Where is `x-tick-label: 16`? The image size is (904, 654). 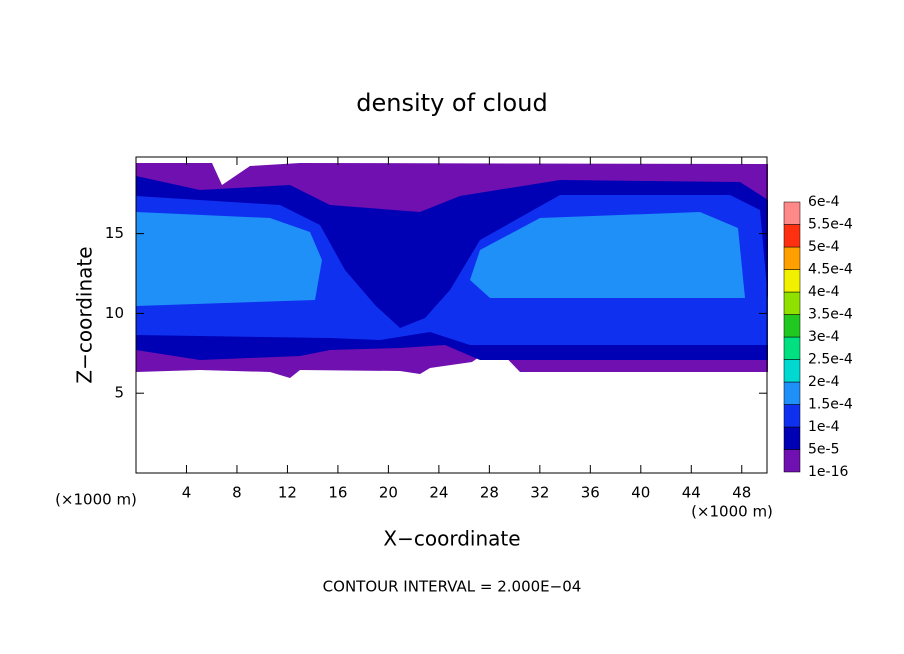
x-tick-label: 16 is located at coordinates (337, 493).